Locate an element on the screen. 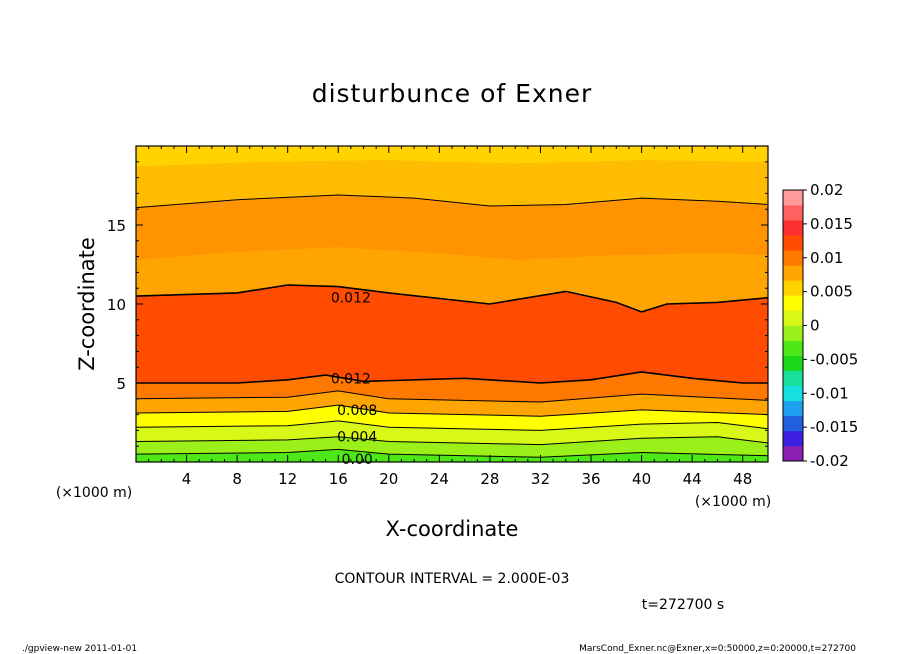  contour-label: 0.00 is located at coordinates (357, 460).